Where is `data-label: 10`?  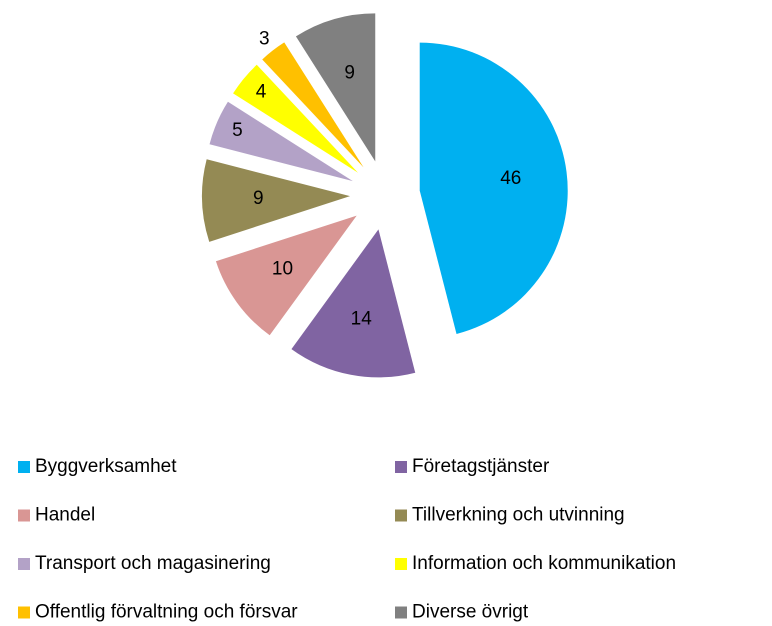
data-label: 10 is located at coordinates (282, 269).